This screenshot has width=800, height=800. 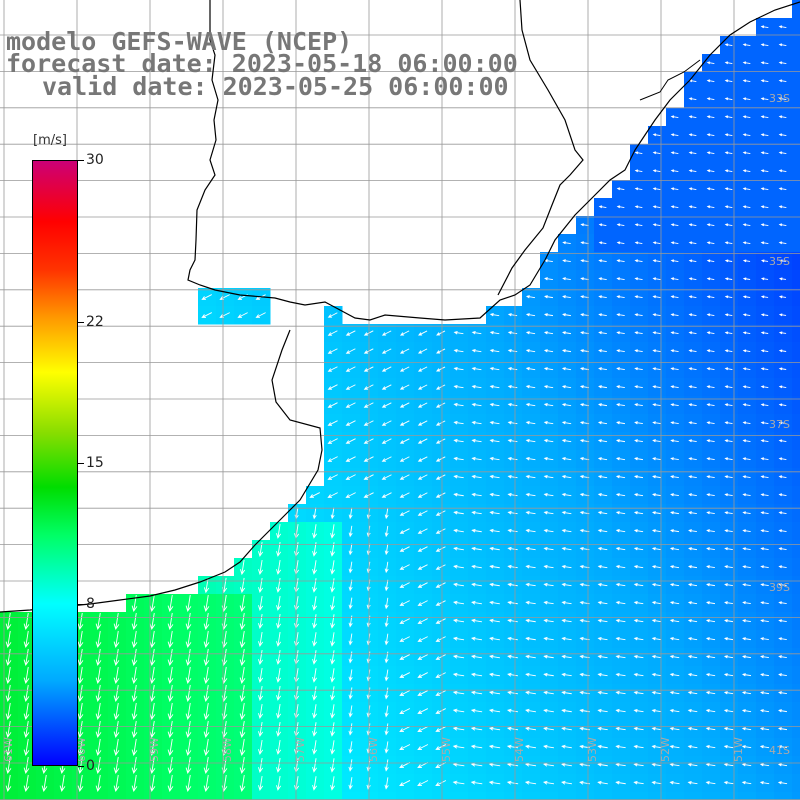 What do you see at coordinates (592, 749) in the screenshot?
I see `lon-label: 53W` at bounding box center [592, 749].